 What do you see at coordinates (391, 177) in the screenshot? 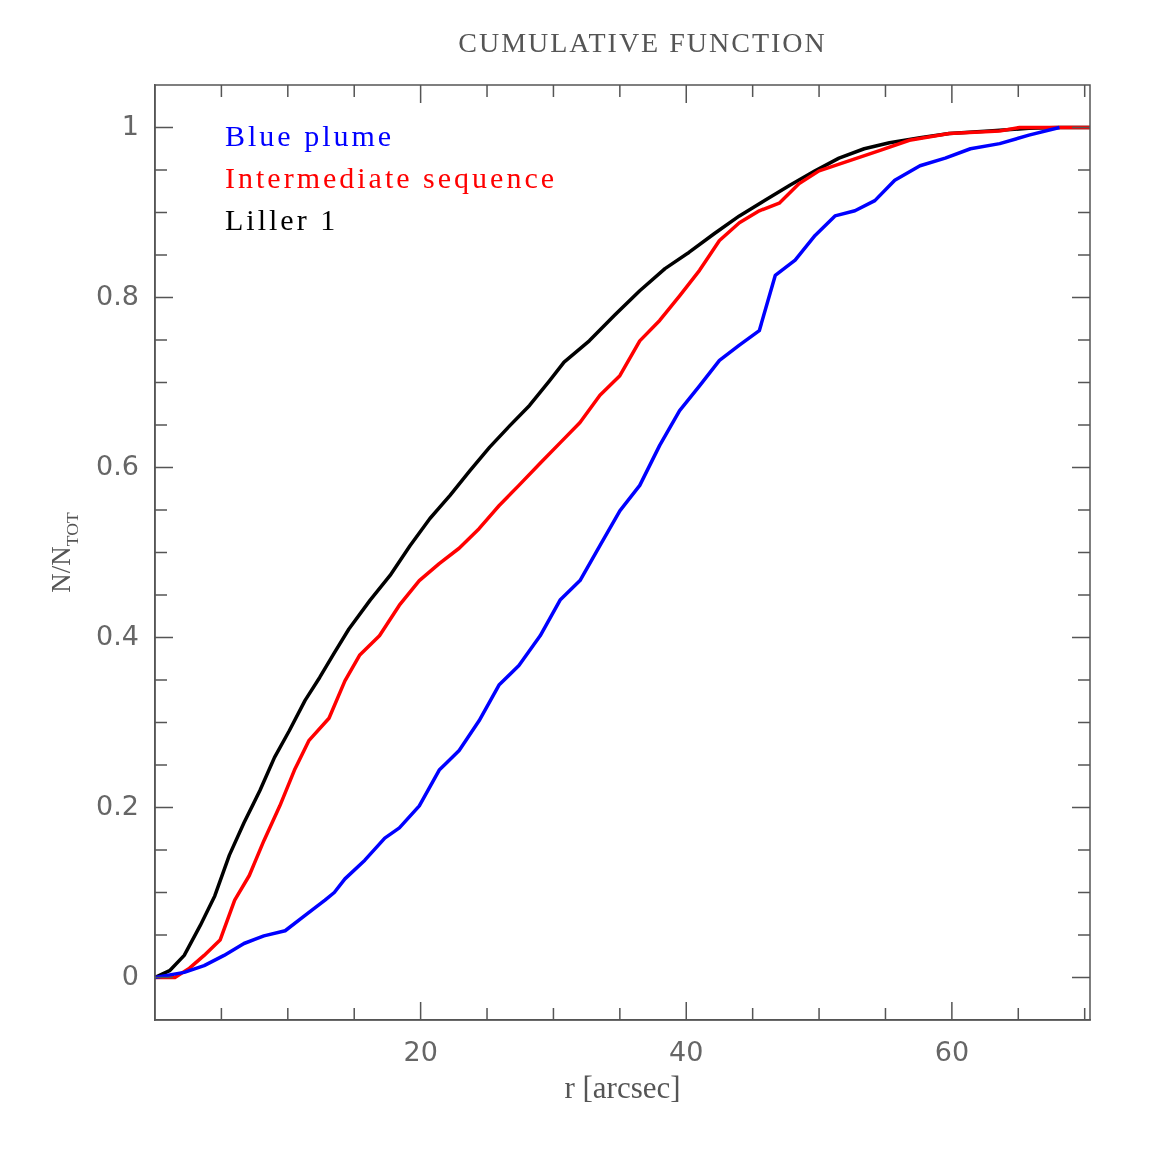
I see `text: Intermediate sequence` at bounding box center [391, 177].